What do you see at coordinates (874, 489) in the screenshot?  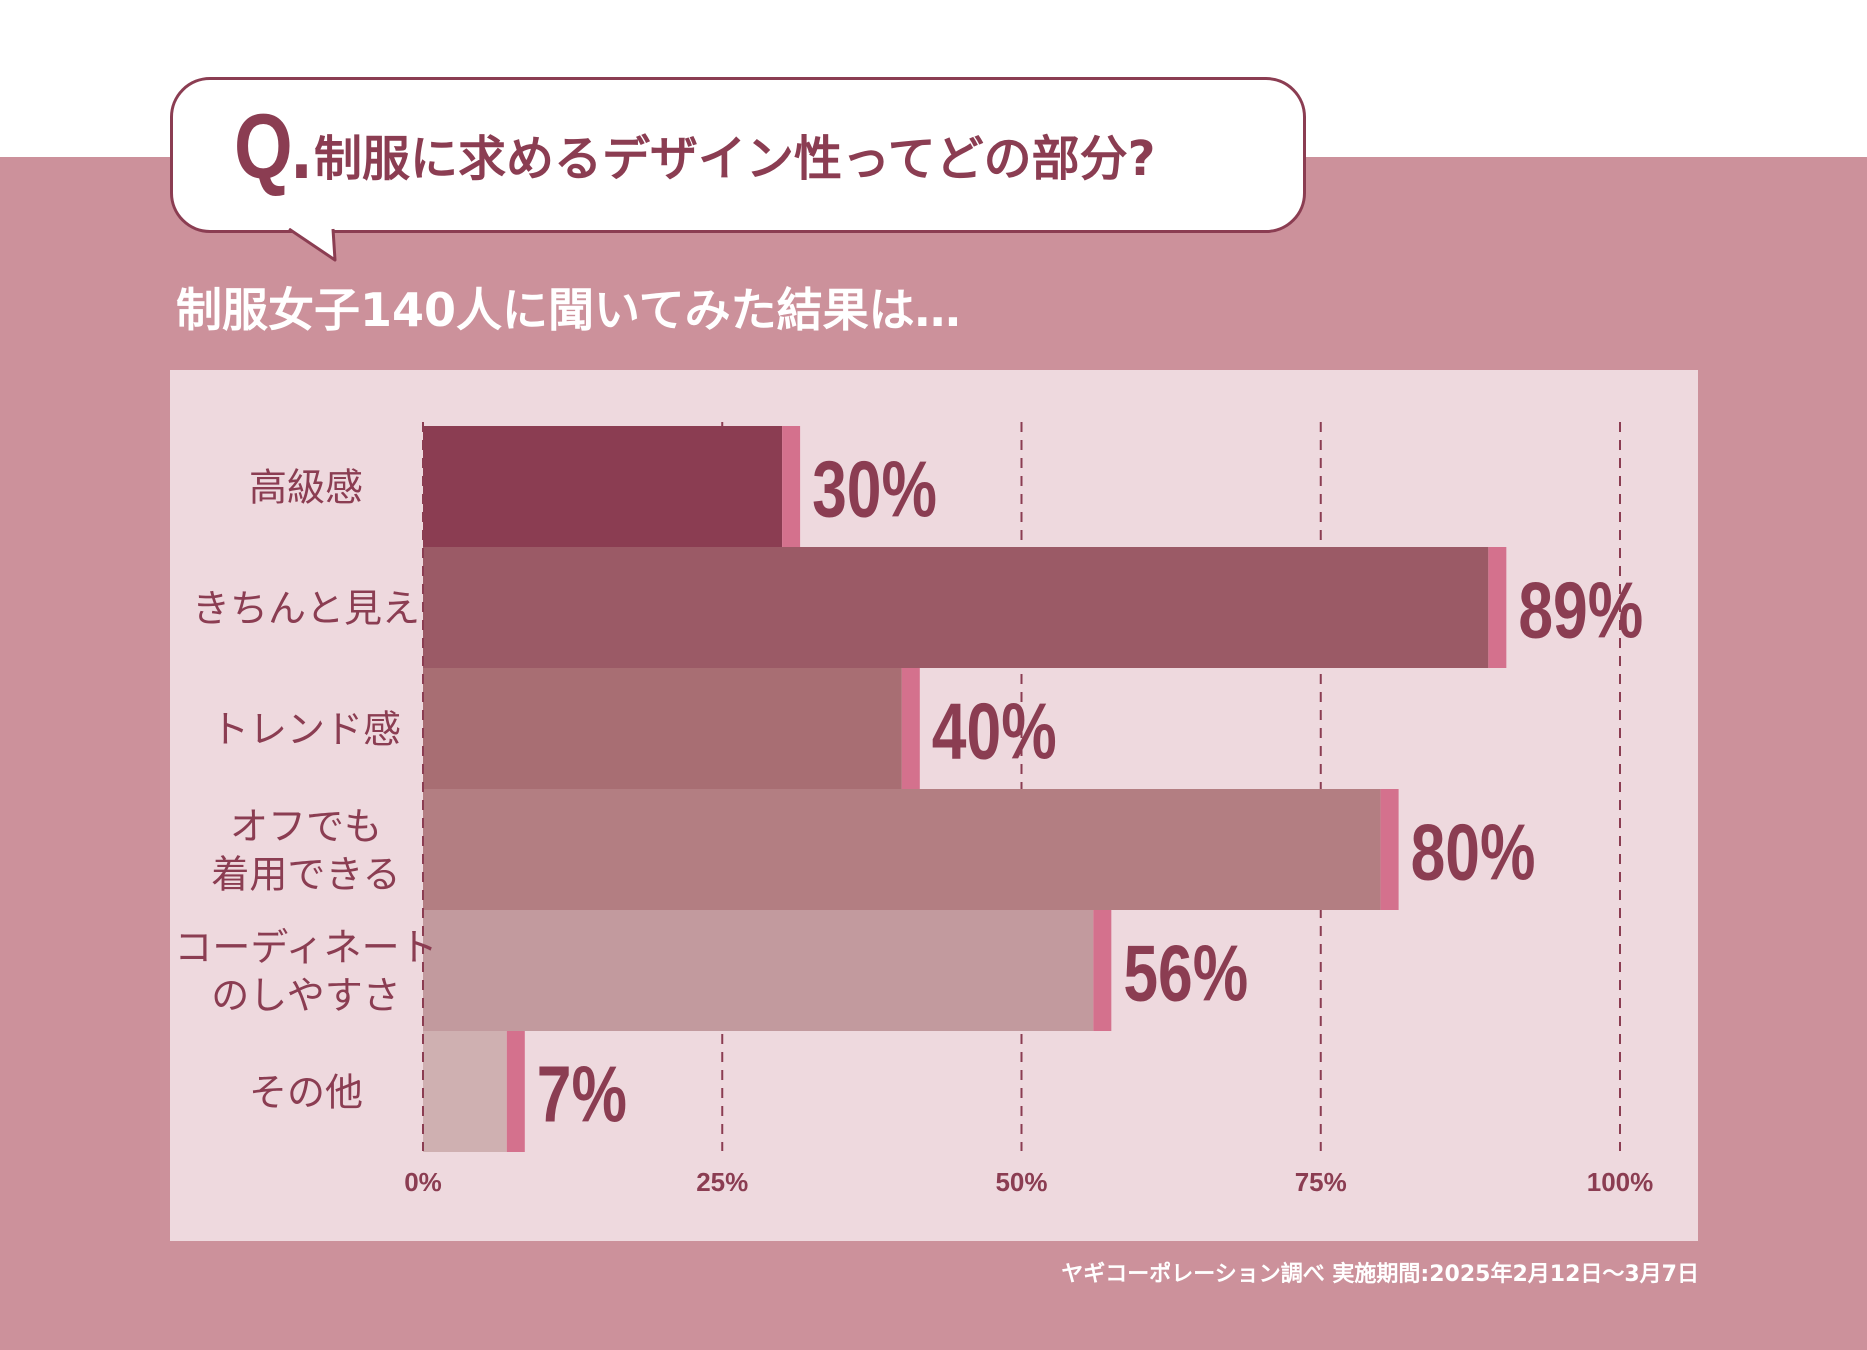 I see `value-label: 30%` at bounding box center [874, 489].